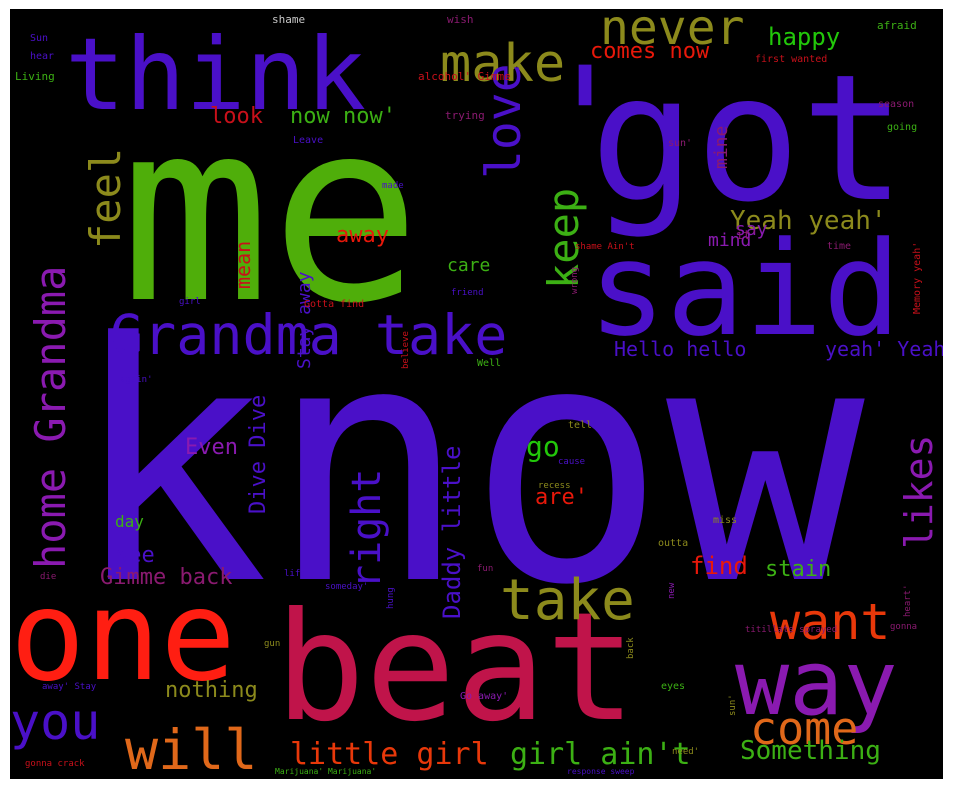 This screenshot has width=953, height=790. I want to click on word-you-15: you, so click(55, 722).